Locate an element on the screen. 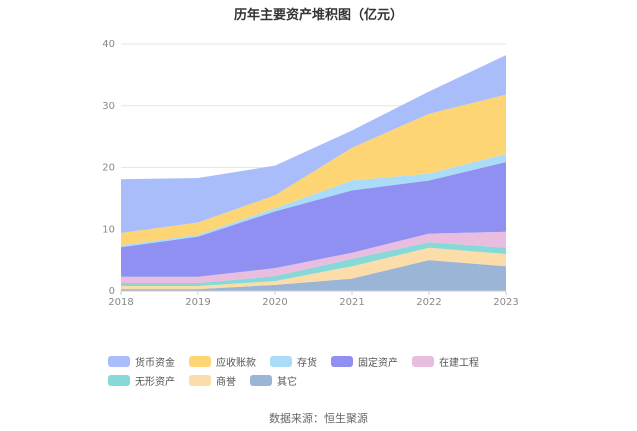 This screenshot has width=637, height=431. legend-item: 无形资产 is located at coordinates (141, 381).